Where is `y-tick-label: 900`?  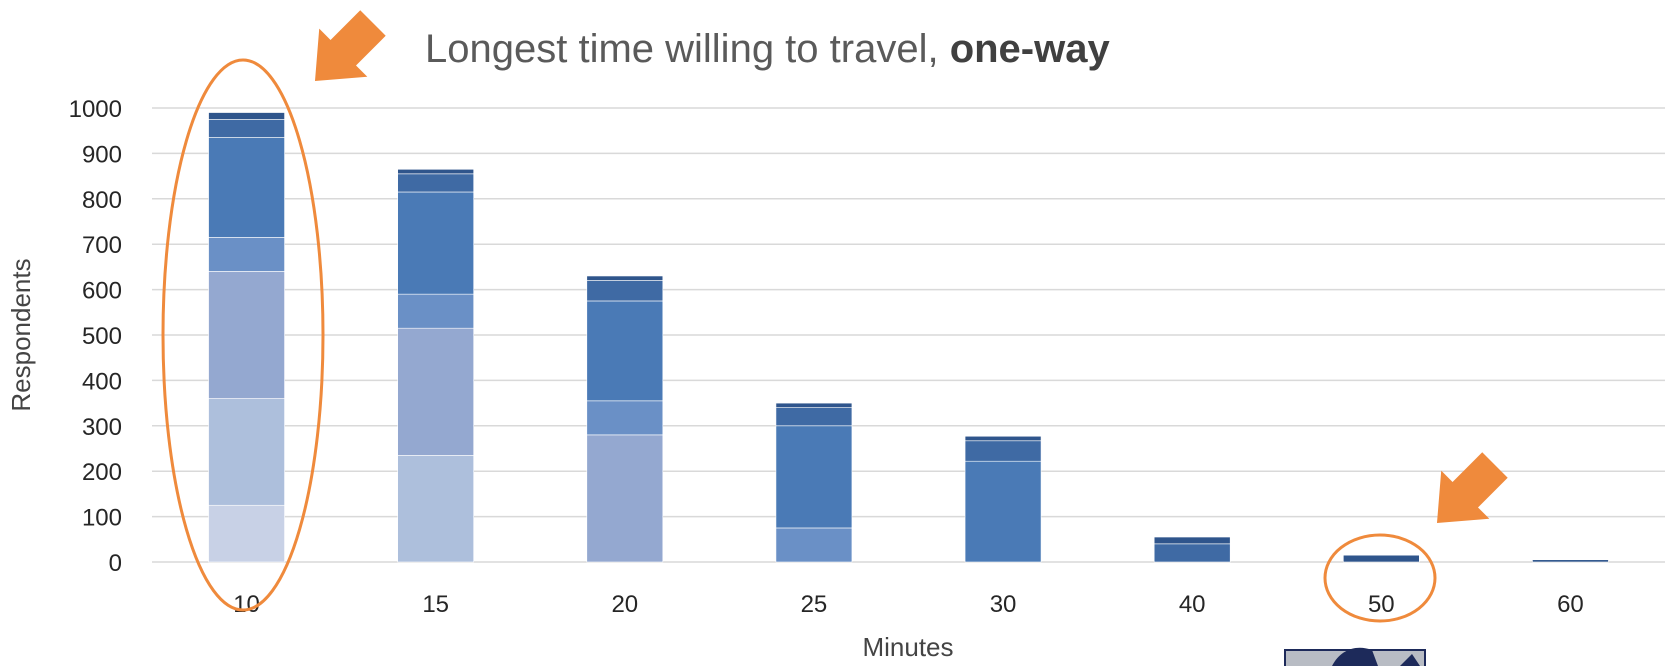
y-tick-label: 900 is located at coordinates (102, 154).